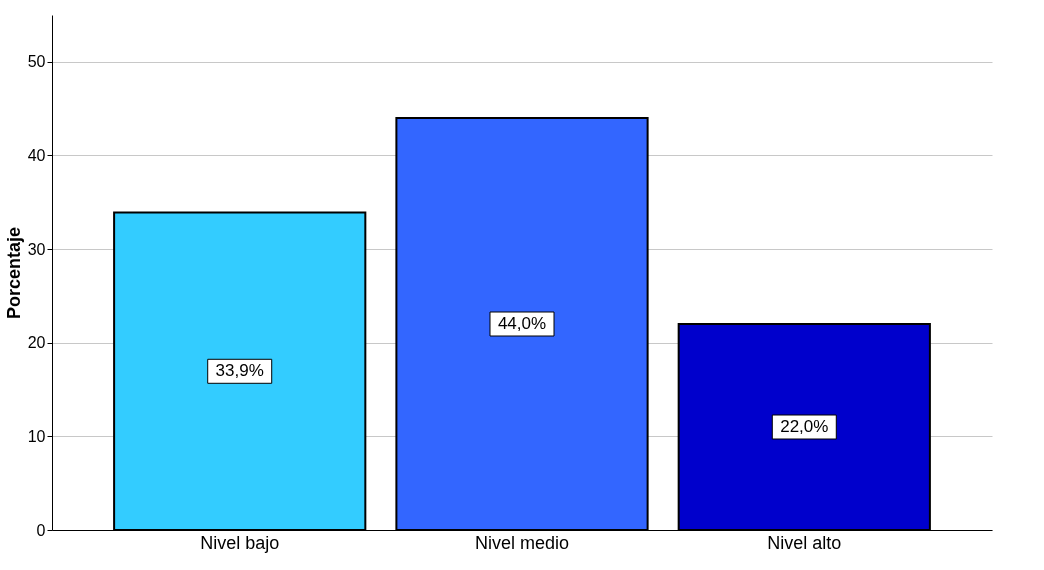  Describe the element at coordinates (240, 542) in the screenshot. I see `x-tick-label: Nivel bajo` at that location.